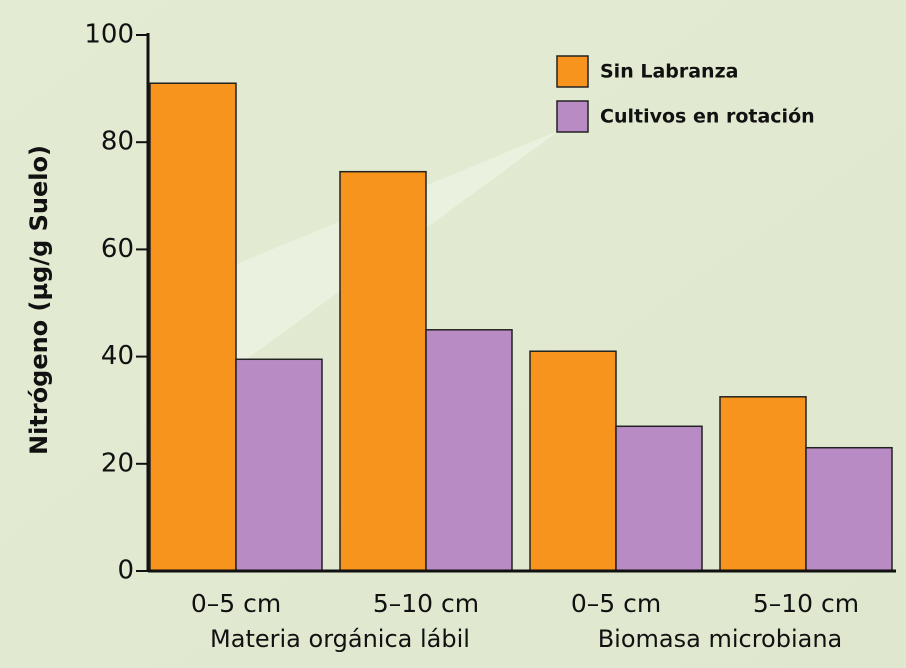  I want to click on y-tick-label: 0, so click(125, 571).